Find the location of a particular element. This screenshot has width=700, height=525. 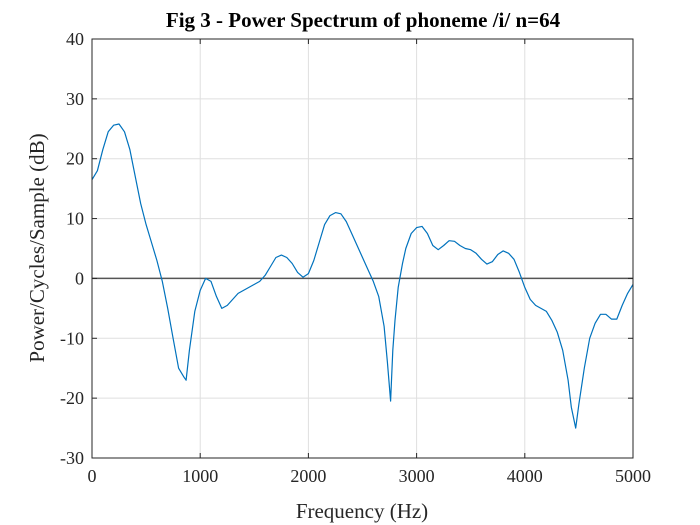

x-tick-label: 1000 is located at coordinates (200, 476).